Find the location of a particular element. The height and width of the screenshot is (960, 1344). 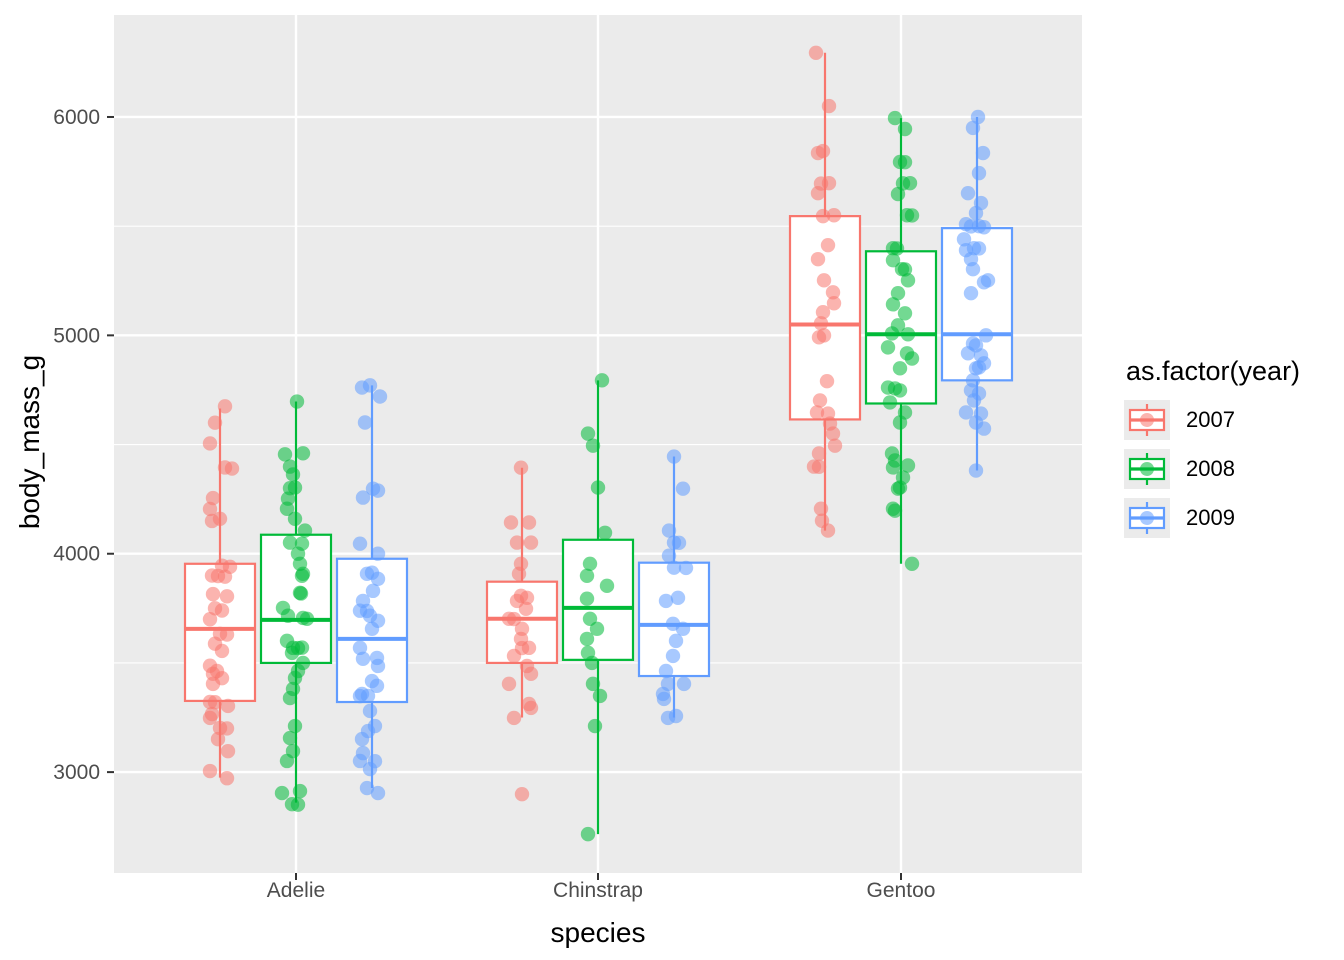

legend-title: as.factor(year) is located at coordinates (1213, 371).